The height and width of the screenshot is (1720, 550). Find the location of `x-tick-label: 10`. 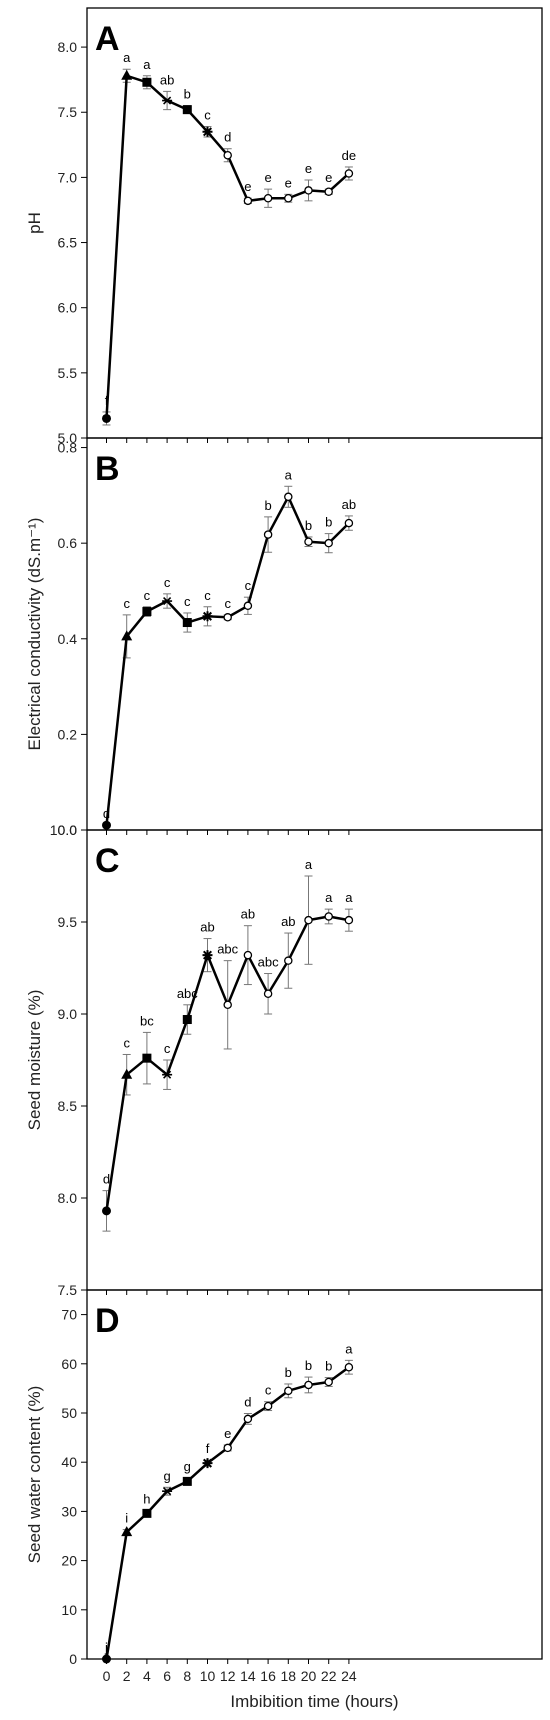

x-tick-label: 10 is located at coordinates (208, 1676).